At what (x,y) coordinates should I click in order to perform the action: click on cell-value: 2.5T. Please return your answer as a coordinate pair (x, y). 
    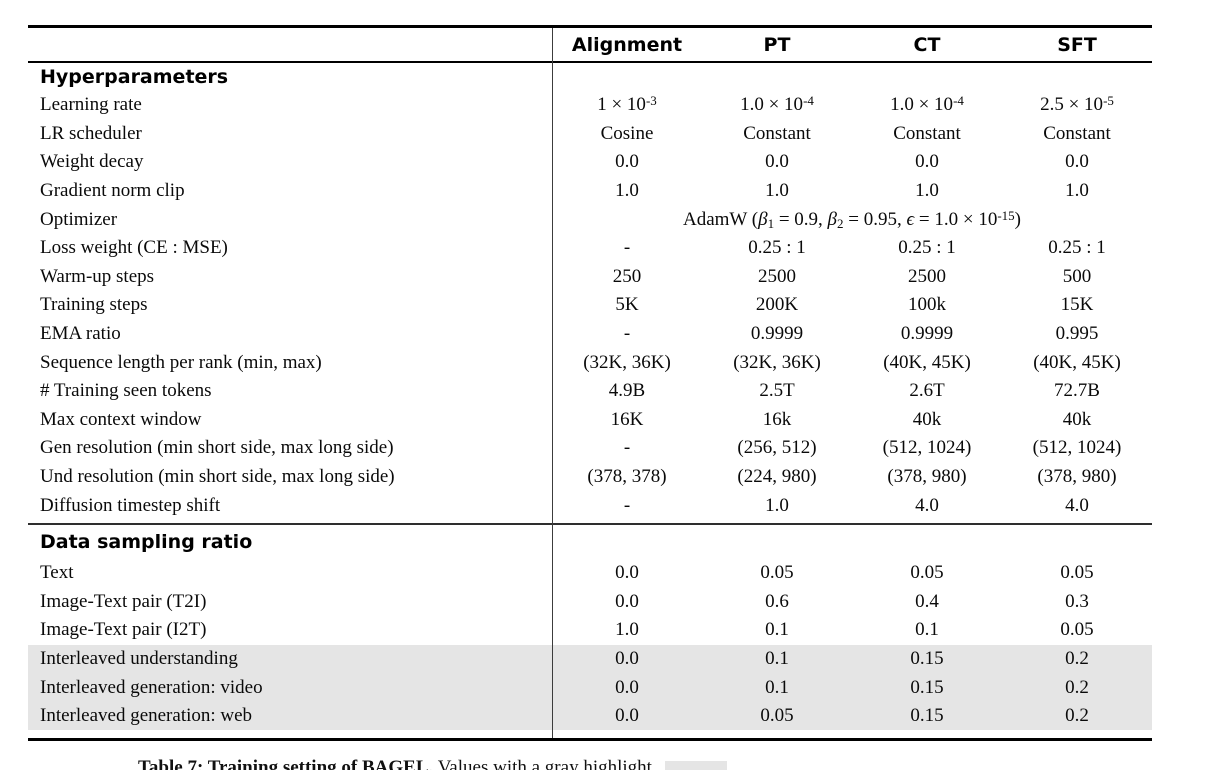
    Looking at the image, I should click on (777, 391).